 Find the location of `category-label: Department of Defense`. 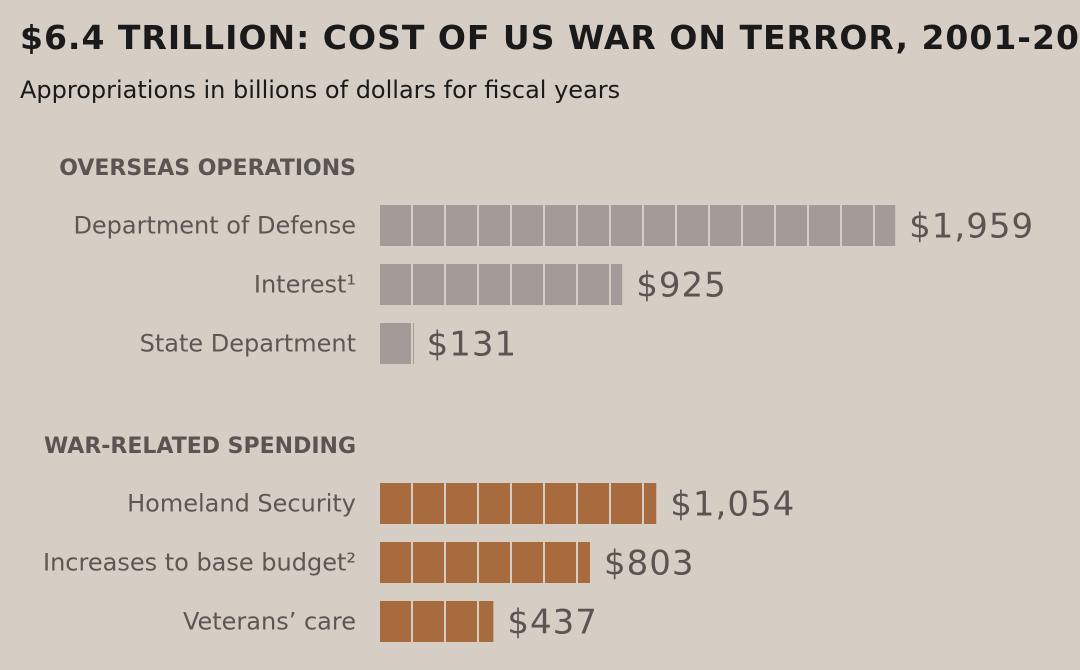

category-label: Department of Defense is located at coordinates (214, 226).